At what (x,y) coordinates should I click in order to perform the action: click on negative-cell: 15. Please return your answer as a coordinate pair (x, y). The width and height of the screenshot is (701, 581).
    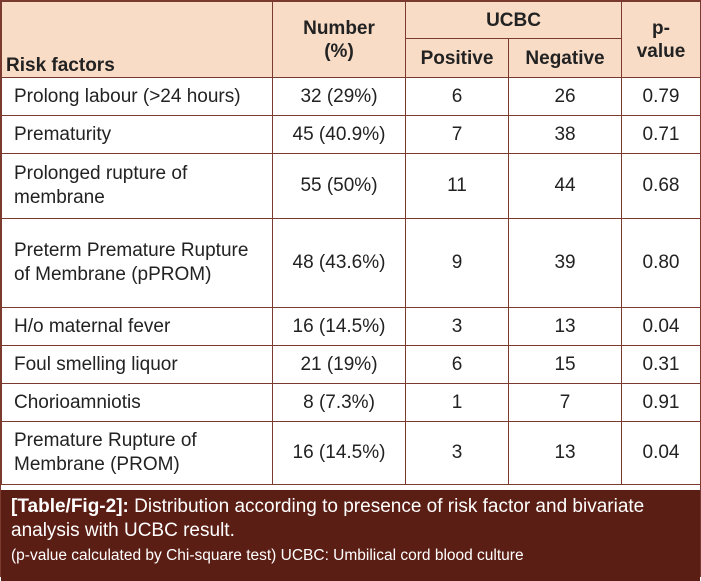
    Looking at the image, I should click on (565, 364).